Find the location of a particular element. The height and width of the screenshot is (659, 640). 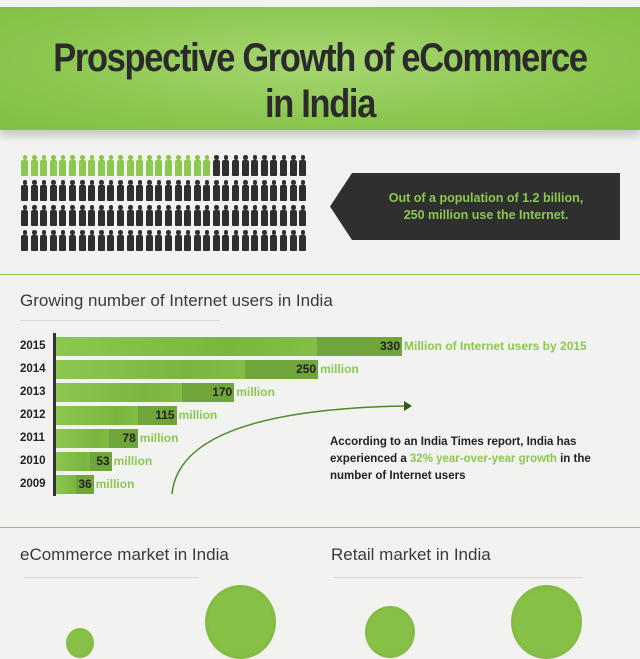

bar-2010: 53 is located at coordinates (84, 461).